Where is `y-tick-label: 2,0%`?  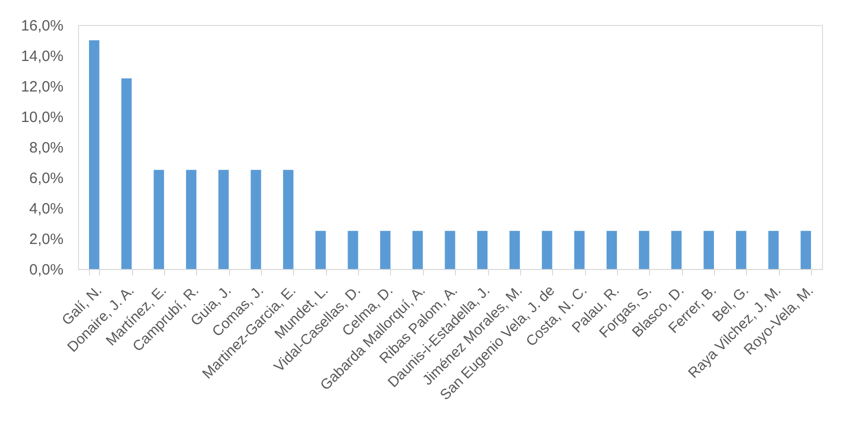
y-tick-label: 2,0% is located at coordinates (46, 239).